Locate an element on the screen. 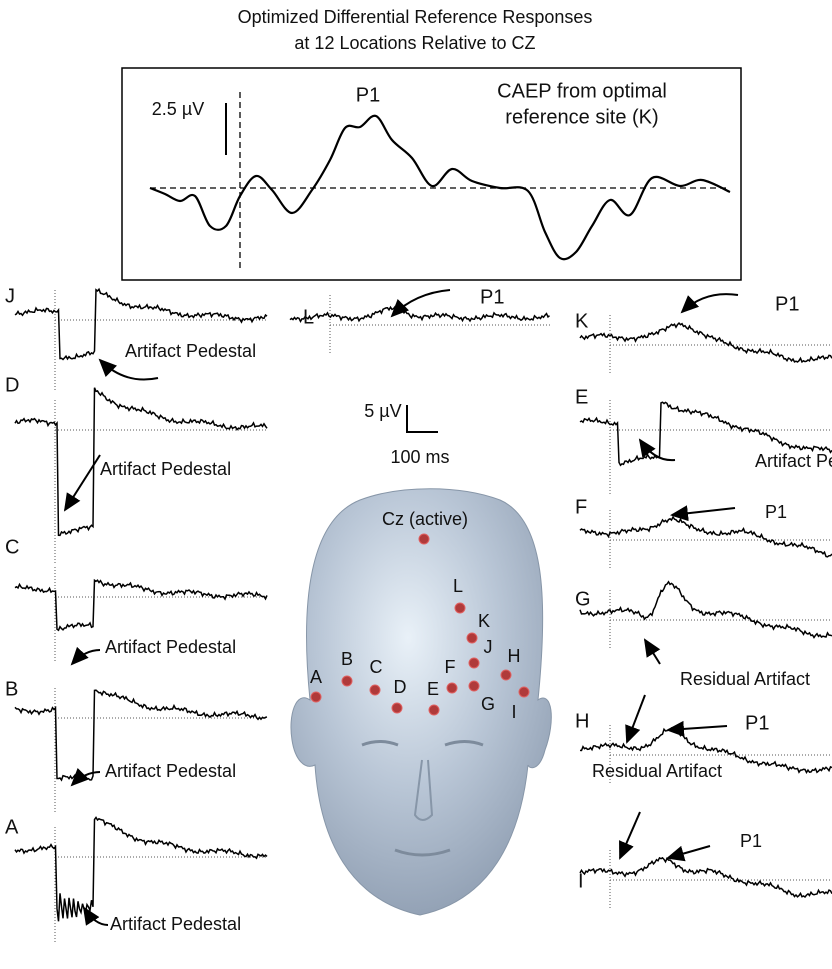 The image size is (832, 969). electrode-label: D is located at coordinates (400, 687).